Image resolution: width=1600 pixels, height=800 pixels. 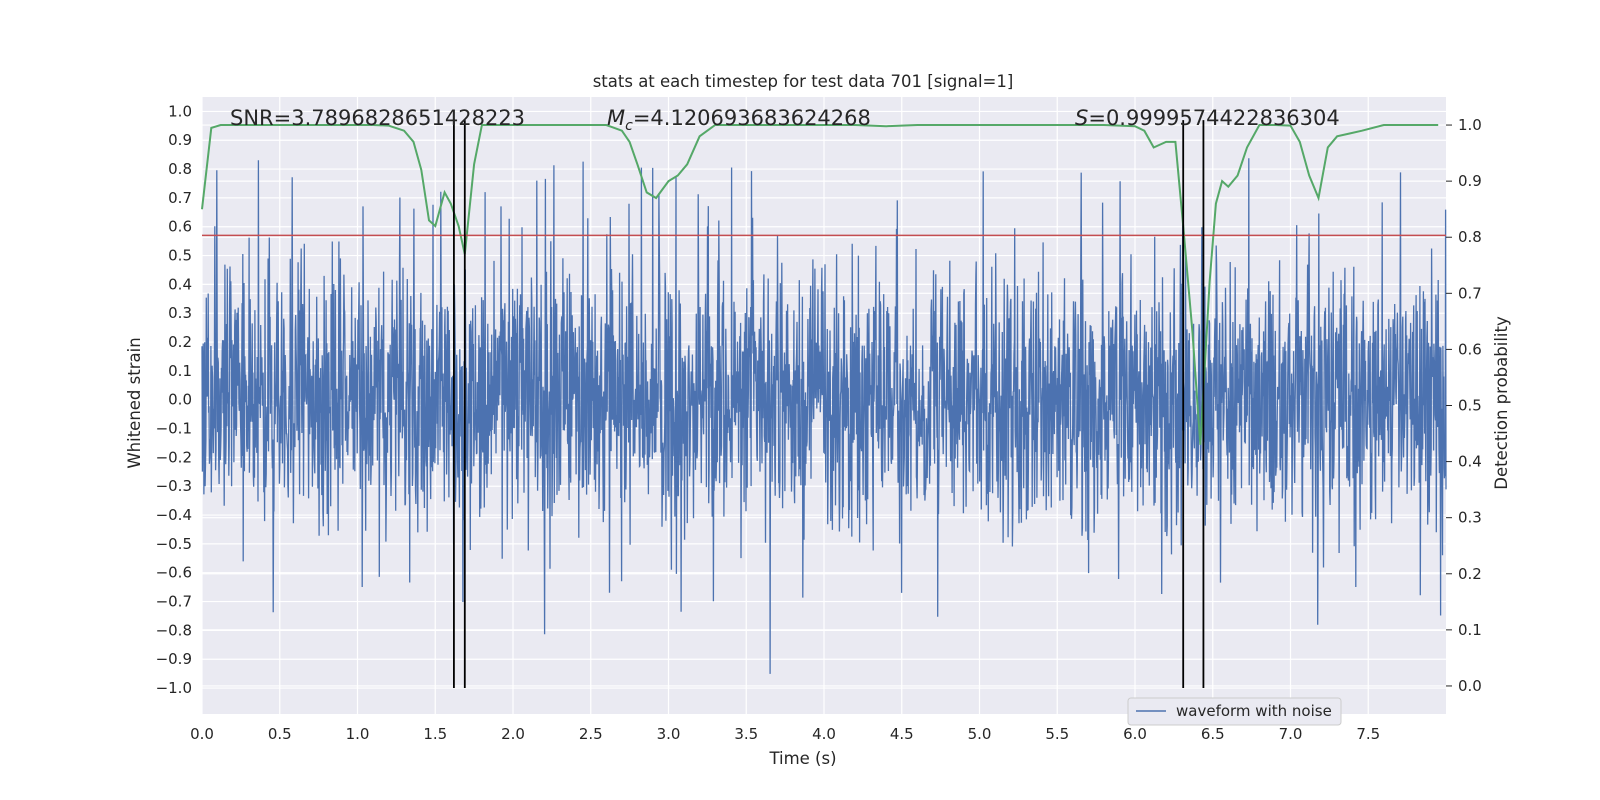 I want to click on y-tick-label: −0.9, so click(x=174, y=659).